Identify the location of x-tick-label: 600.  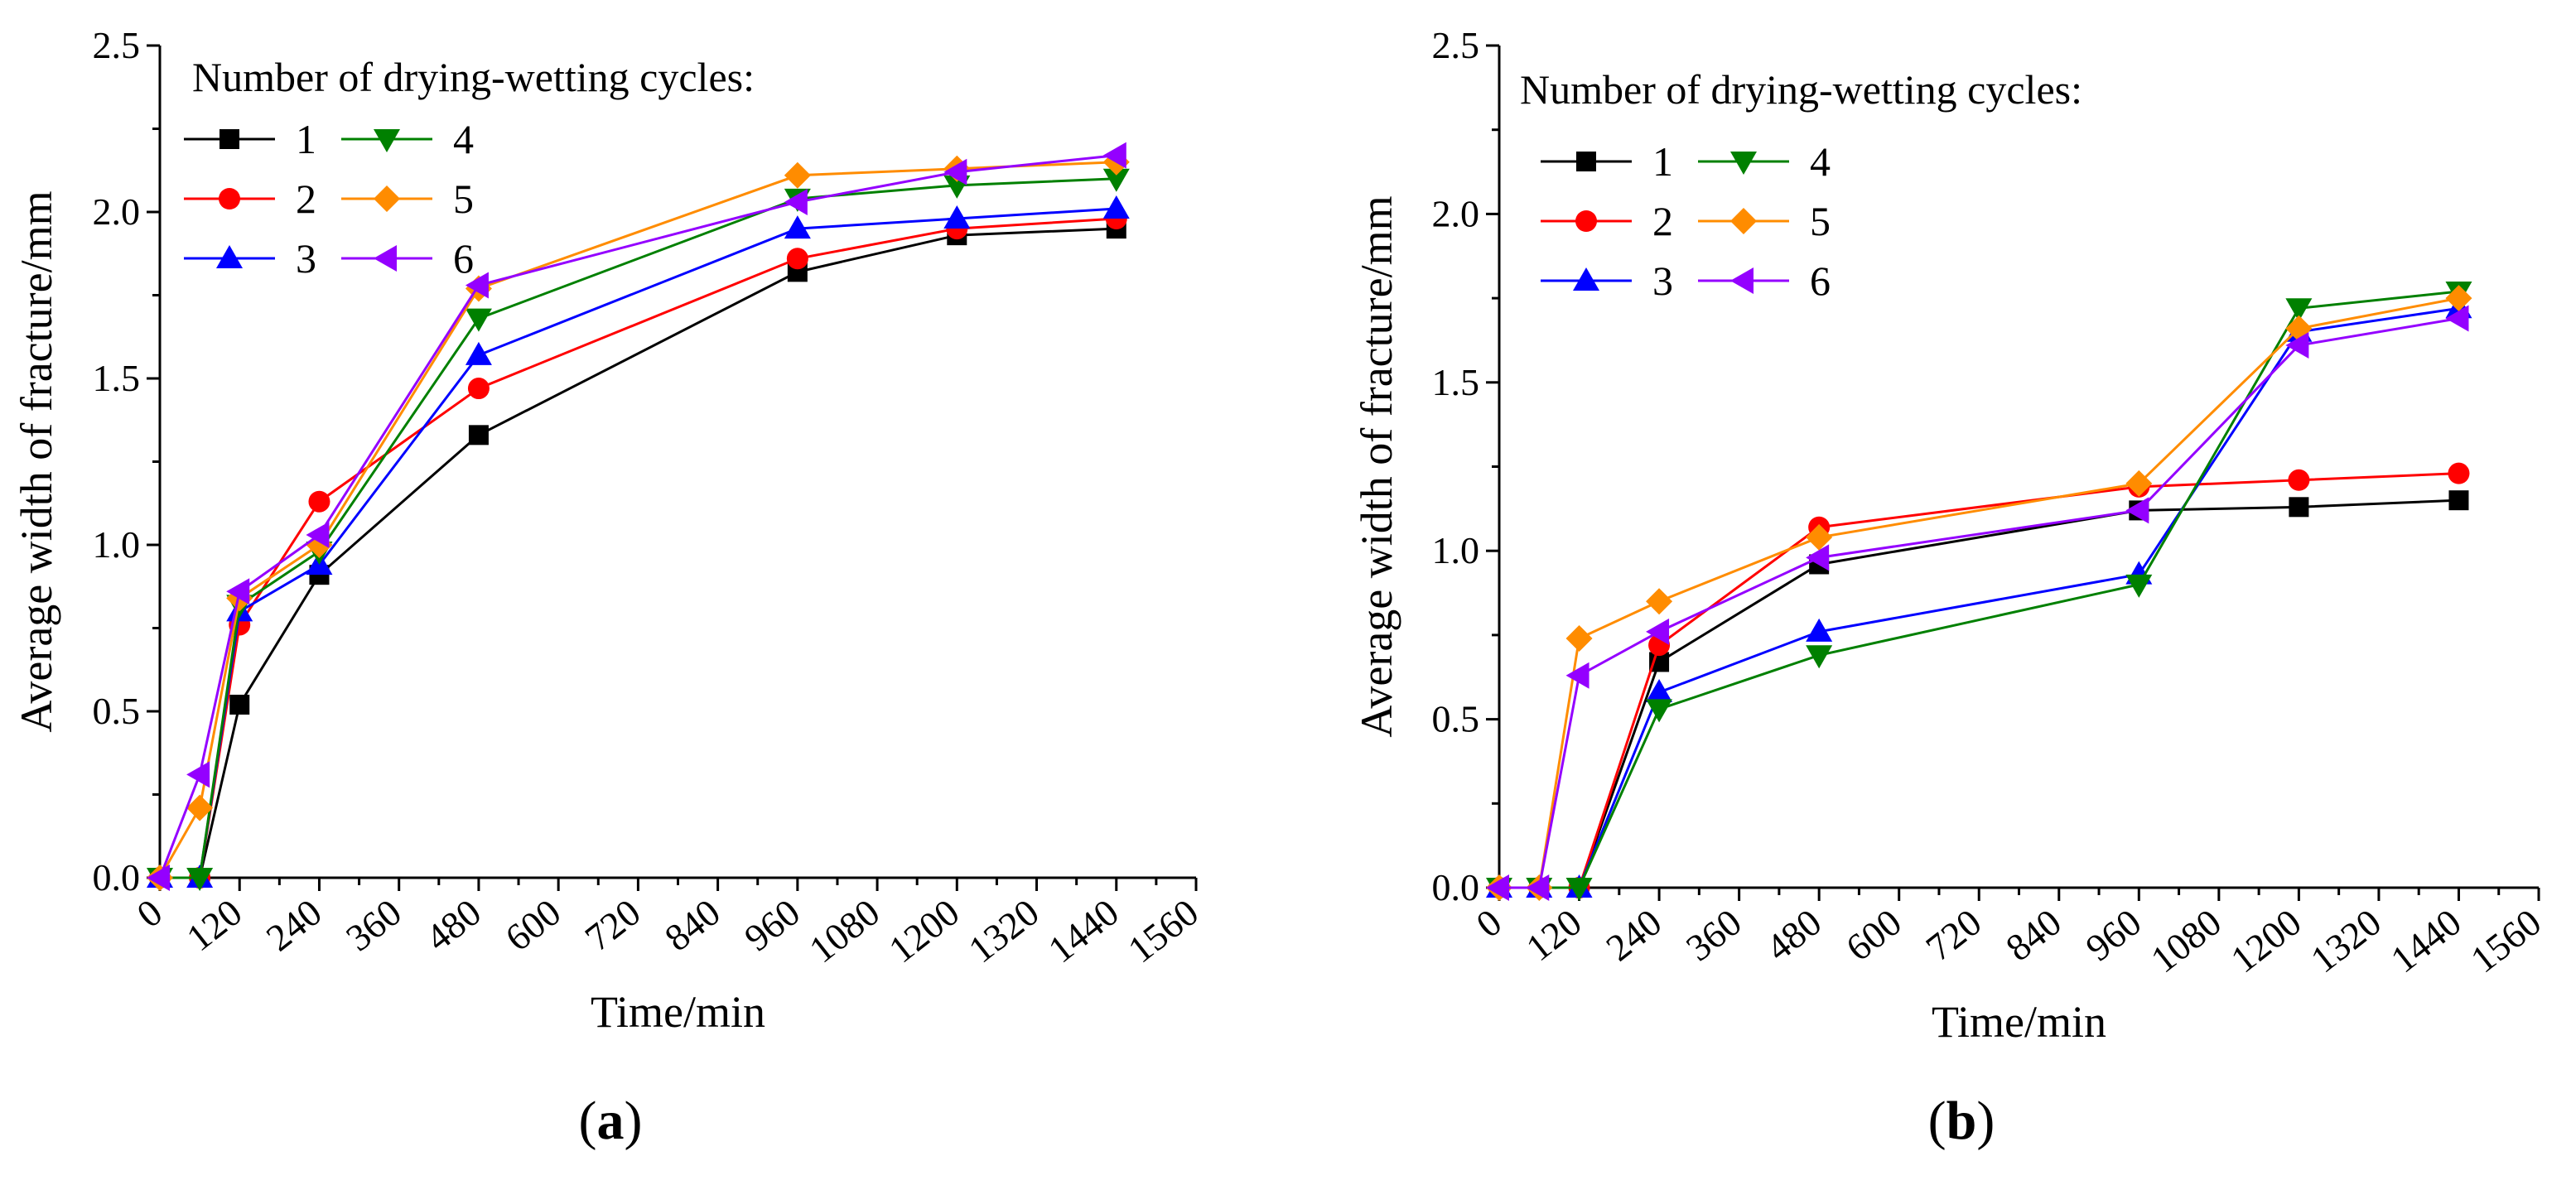
(533, 925).